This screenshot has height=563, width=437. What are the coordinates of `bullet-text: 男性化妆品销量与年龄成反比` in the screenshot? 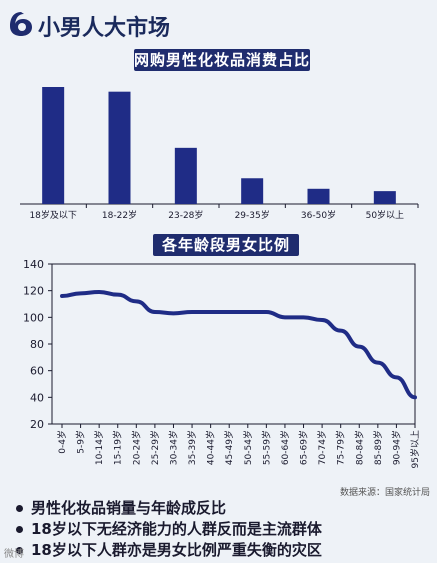 It's located at (129, 508).